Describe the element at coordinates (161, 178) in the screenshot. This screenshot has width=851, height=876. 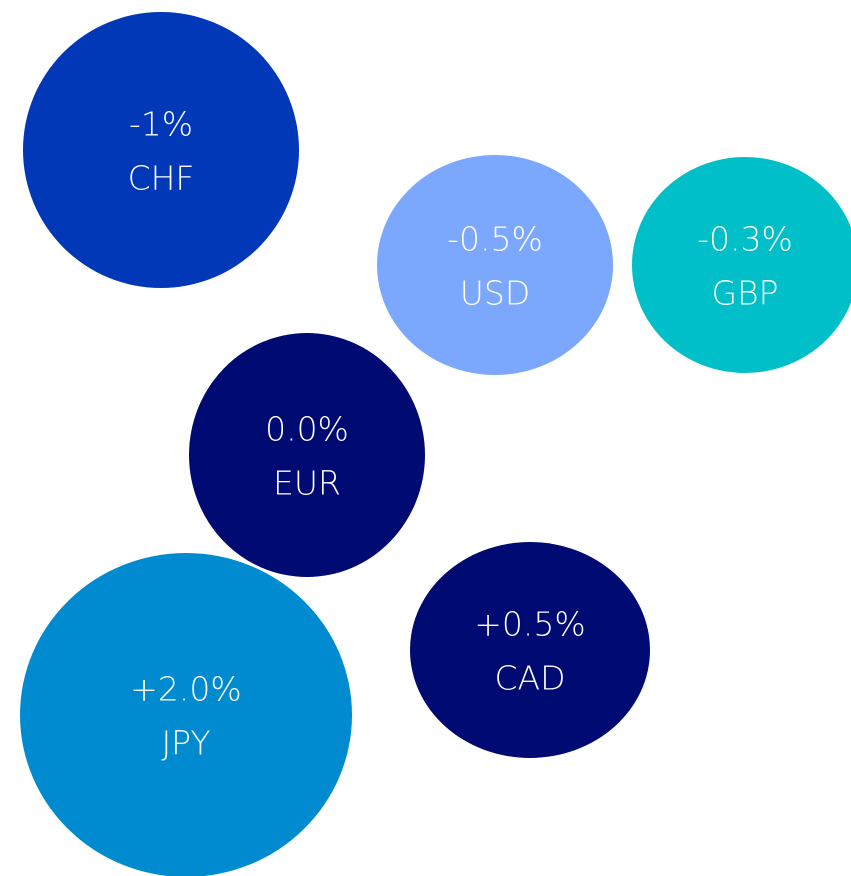
I see `currency-label: CHF` at that location.